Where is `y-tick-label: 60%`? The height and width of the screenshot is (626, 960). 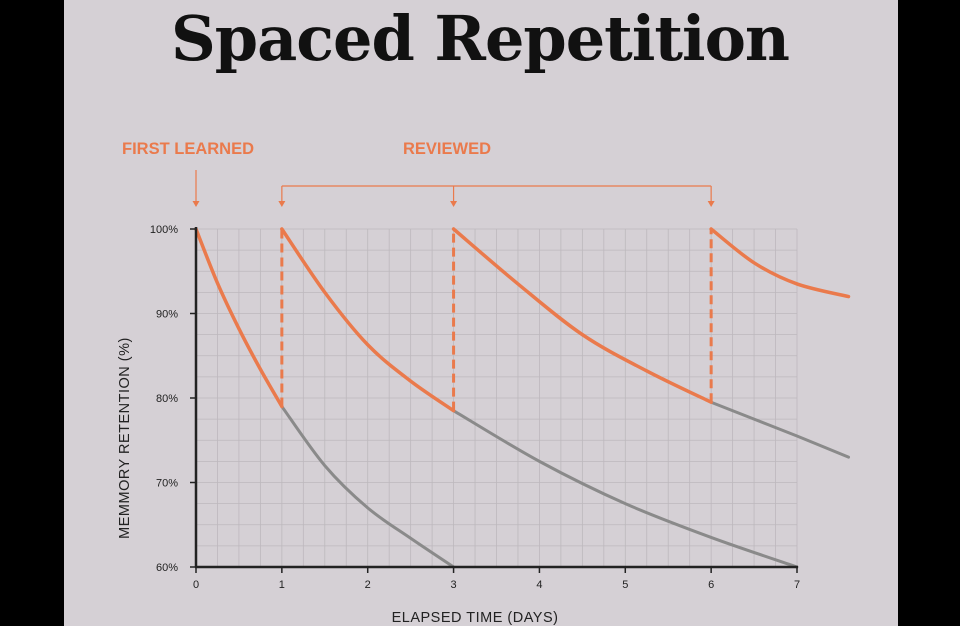
y-tick-label: 60% is located at coordinates (167, 568).